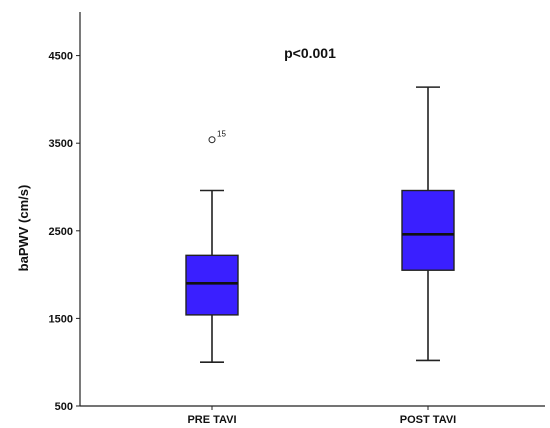  What do you see at coordinates (61, 57) in the screenshot?
I see `y-tick-label: 4500` at bounding box center [61, 57].